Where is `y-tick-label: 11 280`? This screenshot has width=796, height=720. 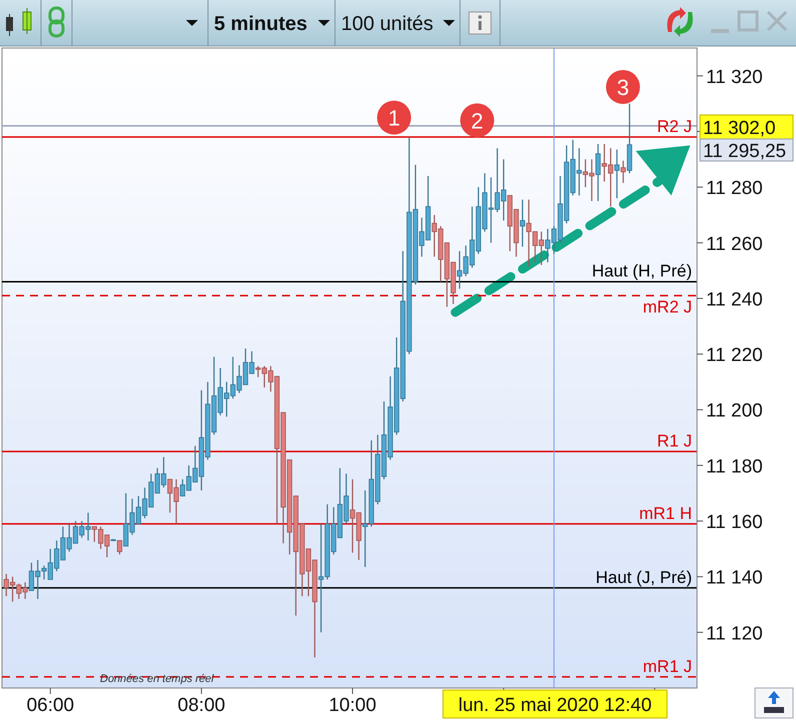 y-tick-label: 11 280 is located at coordinates (734, 189).